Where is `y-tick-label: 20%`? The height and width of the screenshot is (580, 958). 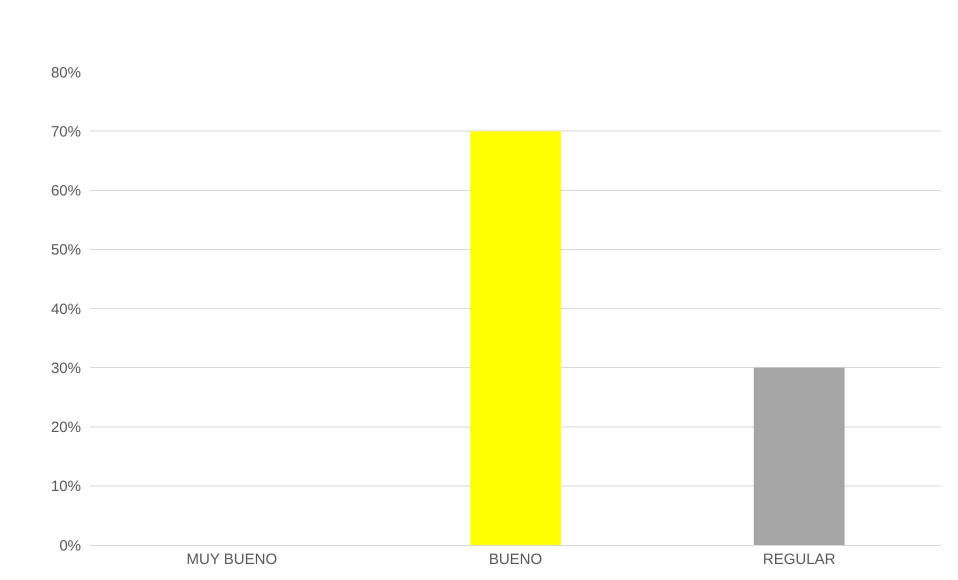 y-tick-label: 20% is located at coordinates (65, 427).